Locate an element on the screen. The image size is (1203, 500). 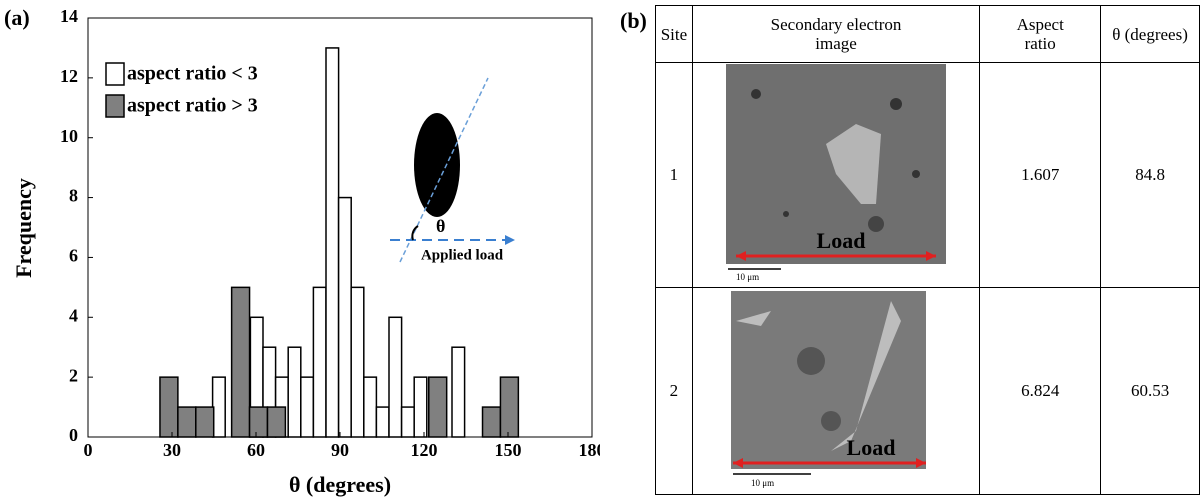
x-tick-label: 90 is located at coordinates (340, 450).